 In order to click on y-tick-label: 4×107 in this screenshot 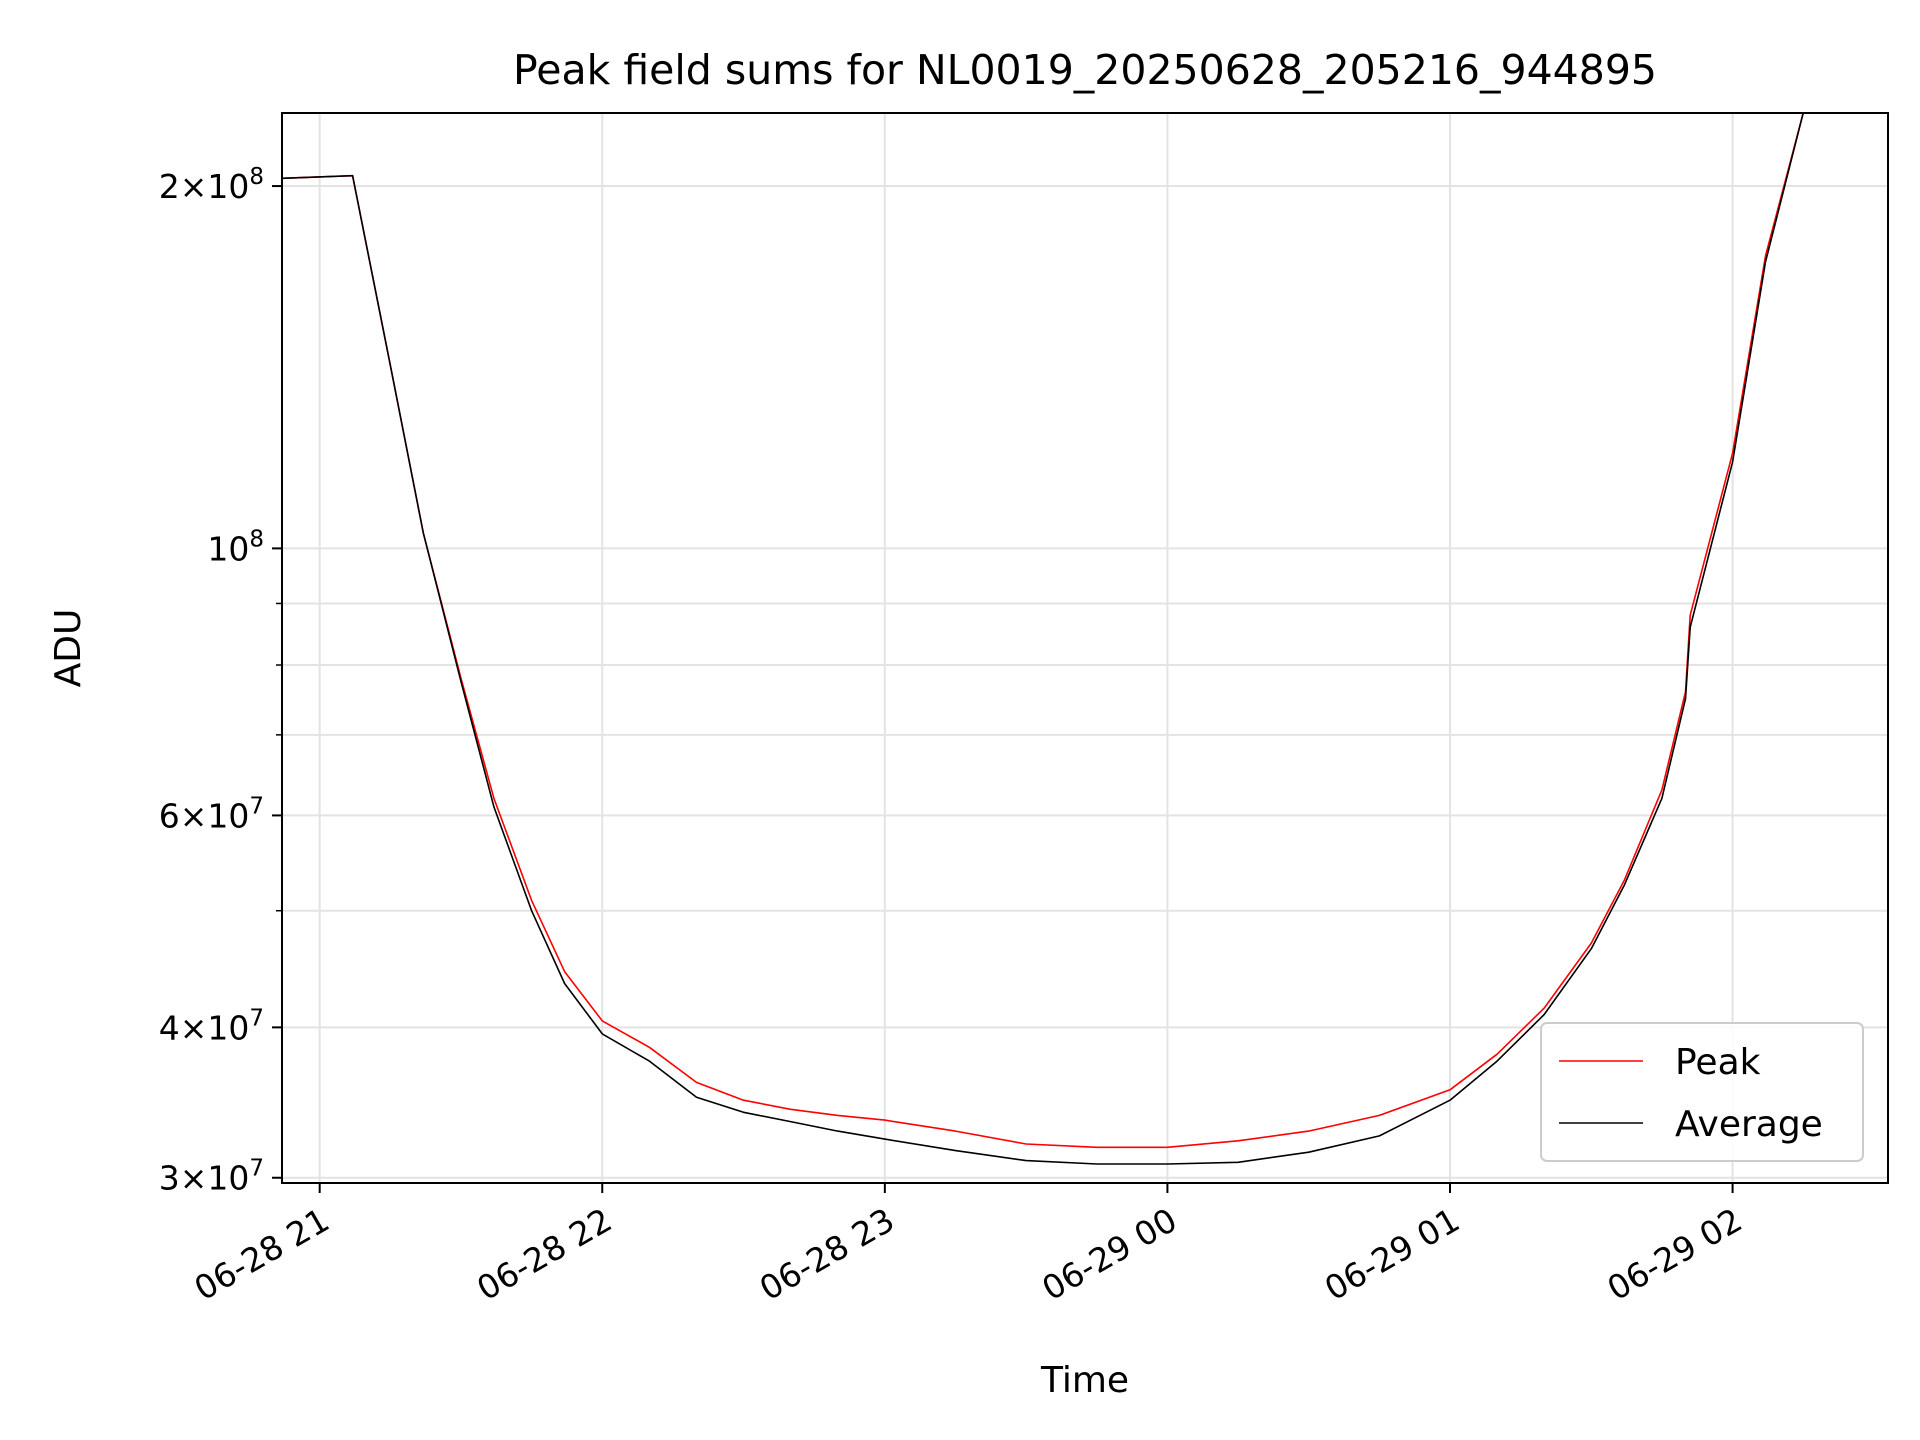, I will do `click(211, 1026)`.